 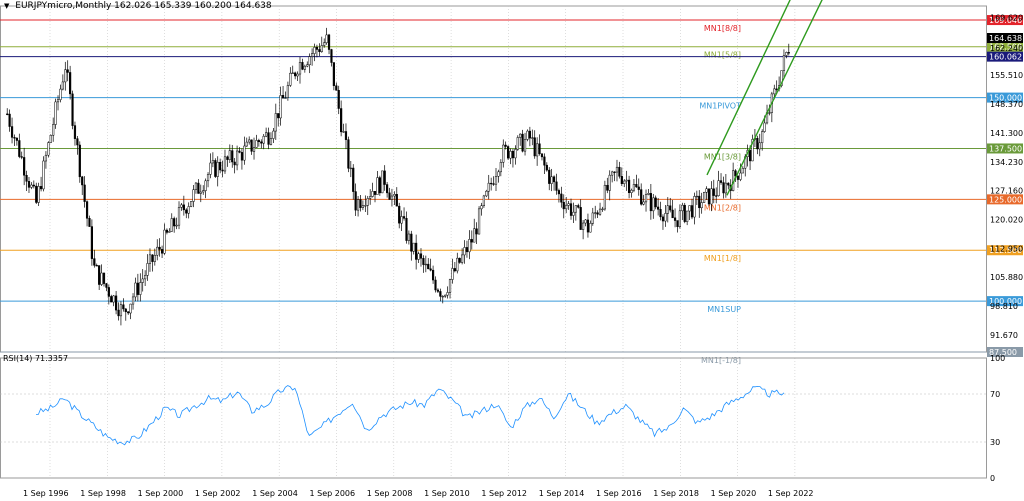 I want to click on level-label: MN1SUP, so click(x=724, y=309).